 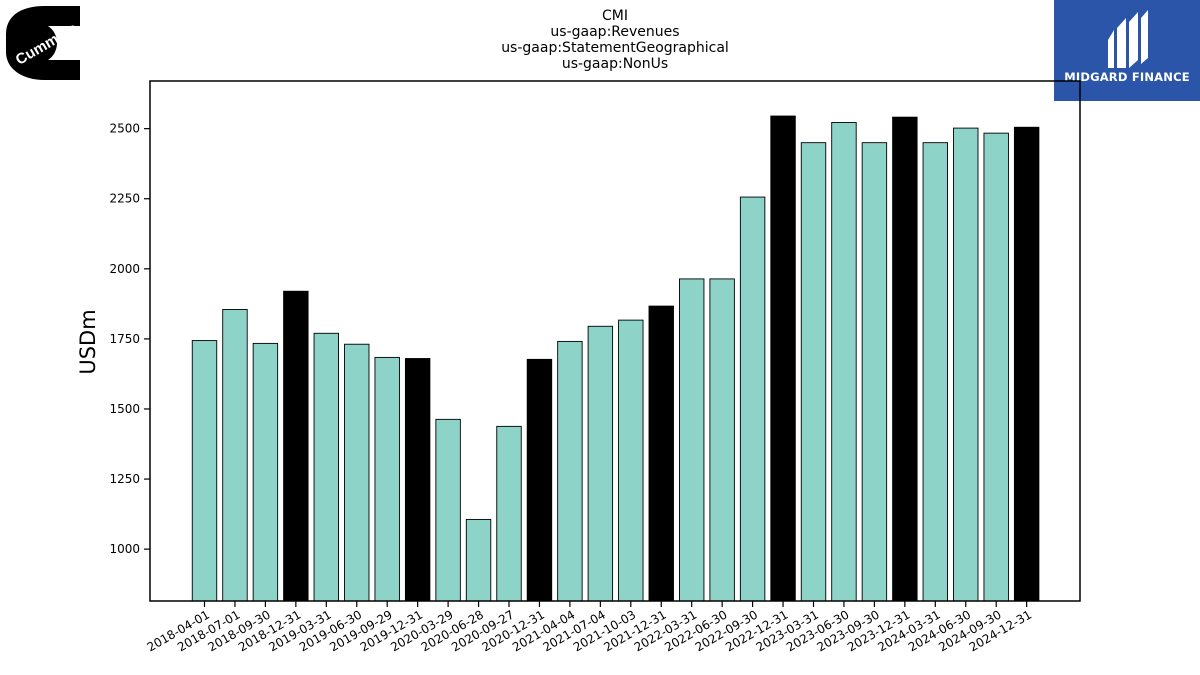 What do you see at coordinates (124, 479) in the screenshot?
I see `y-tick-label: 1250` at bounding box center [124, 479].